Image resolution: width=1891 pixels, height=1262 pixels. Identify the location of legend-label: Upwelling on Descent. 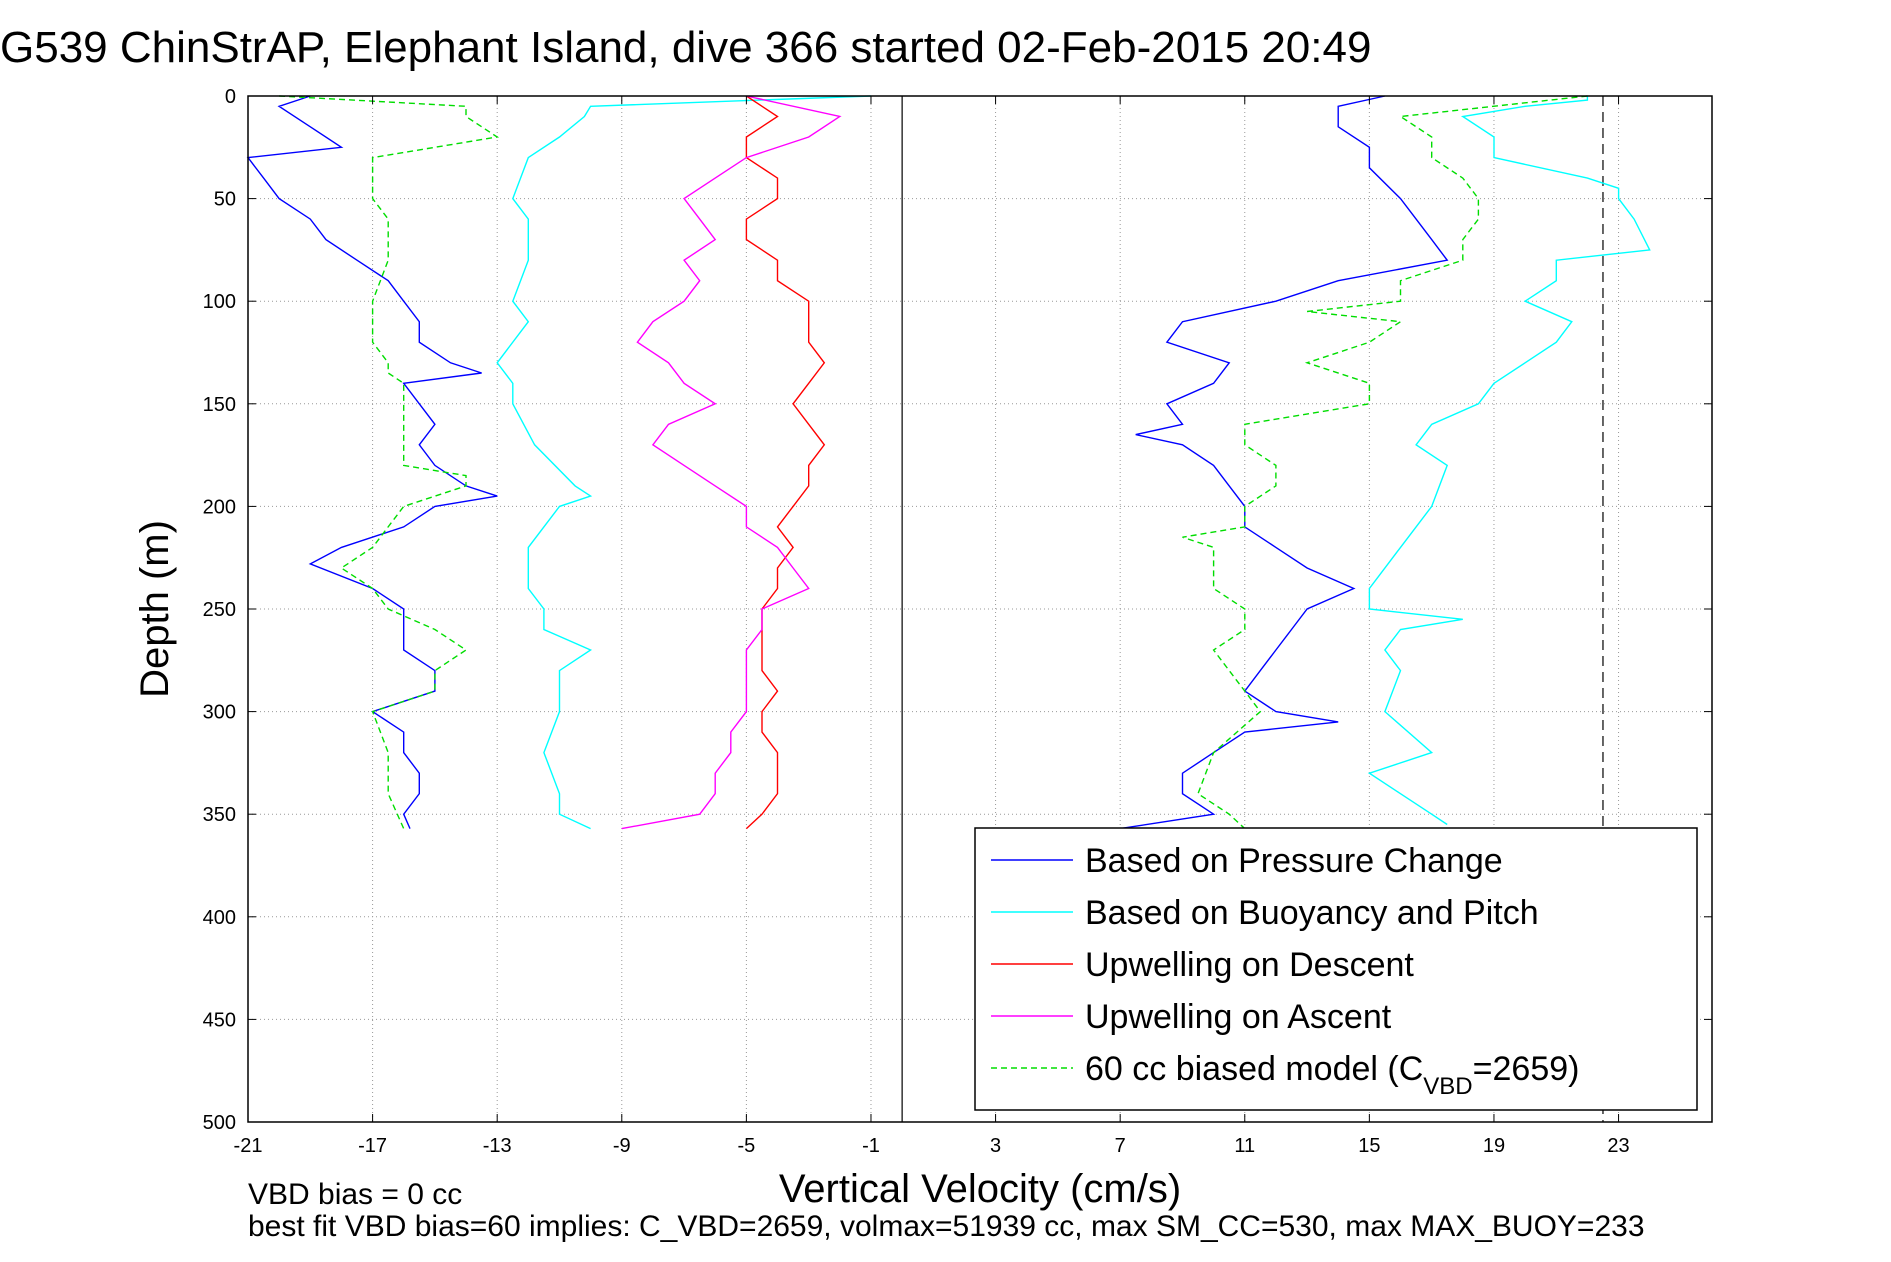
(1249, 965).